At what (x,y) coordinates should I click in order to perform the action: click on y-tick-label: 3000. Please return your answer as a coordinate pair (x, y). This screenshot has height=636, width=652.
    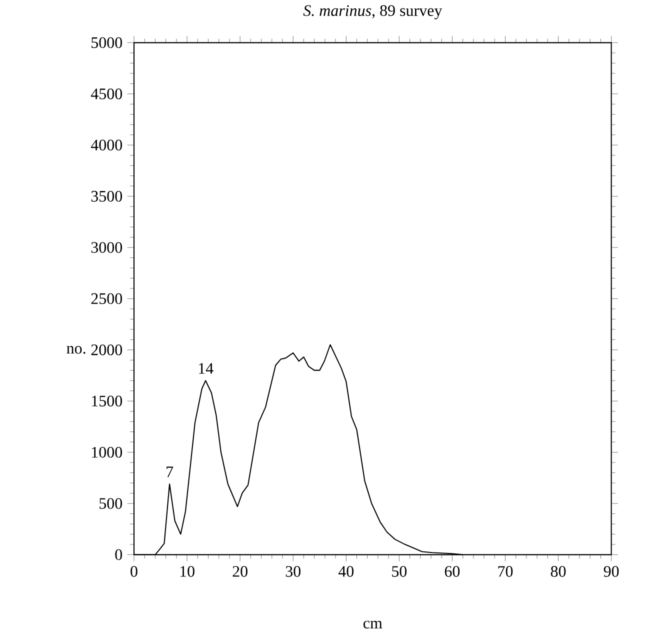
    Looking at the image, I should click on (106, 247).